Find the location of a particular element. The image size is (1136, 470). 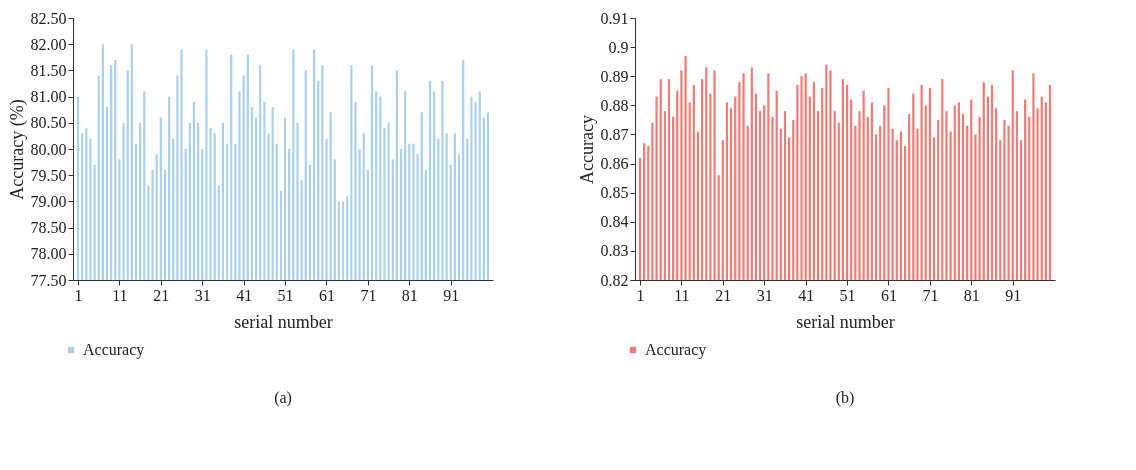

y-tick-label: 81.00 is located at coordinates (48, 97).